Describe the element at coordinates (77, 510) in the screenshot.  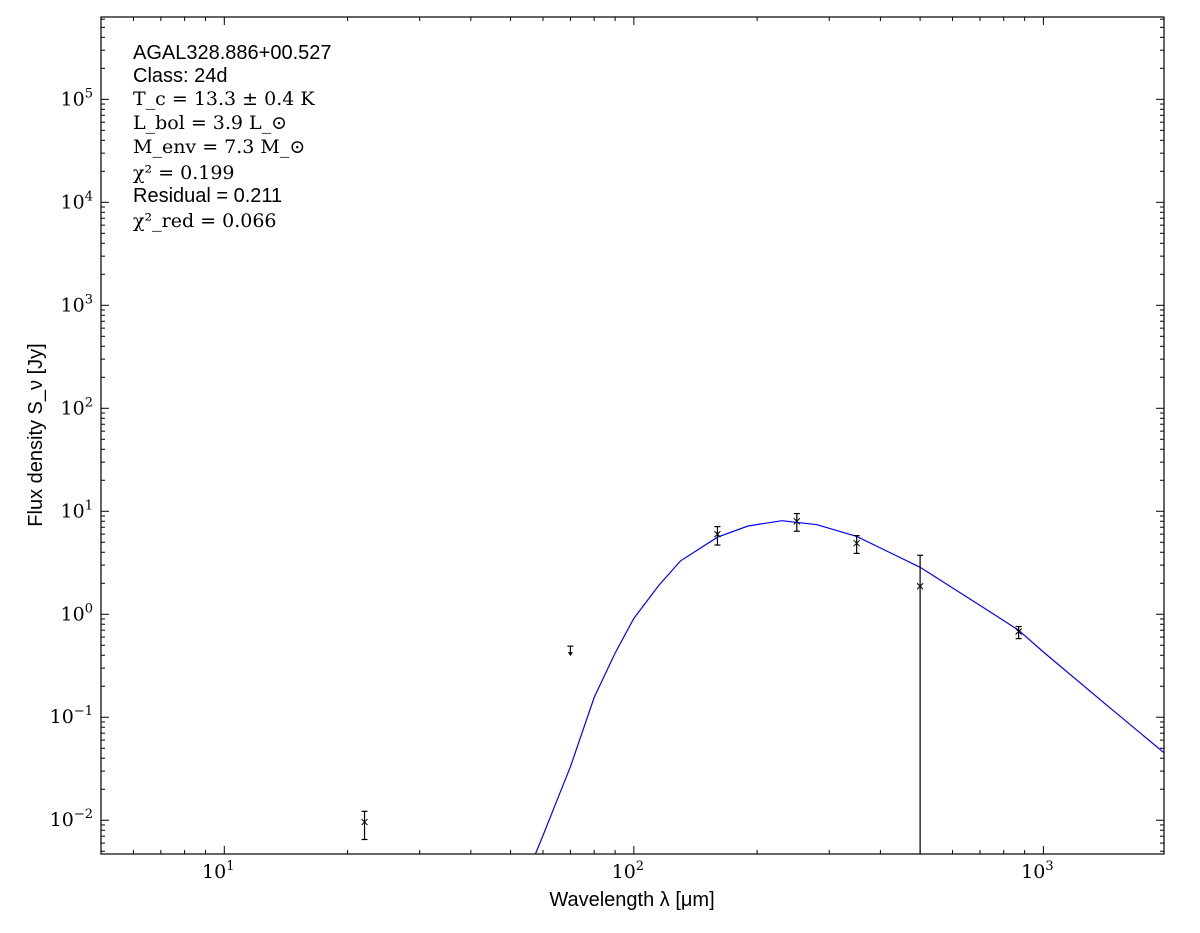
I see `y-tick-label: 10¹` at that location.